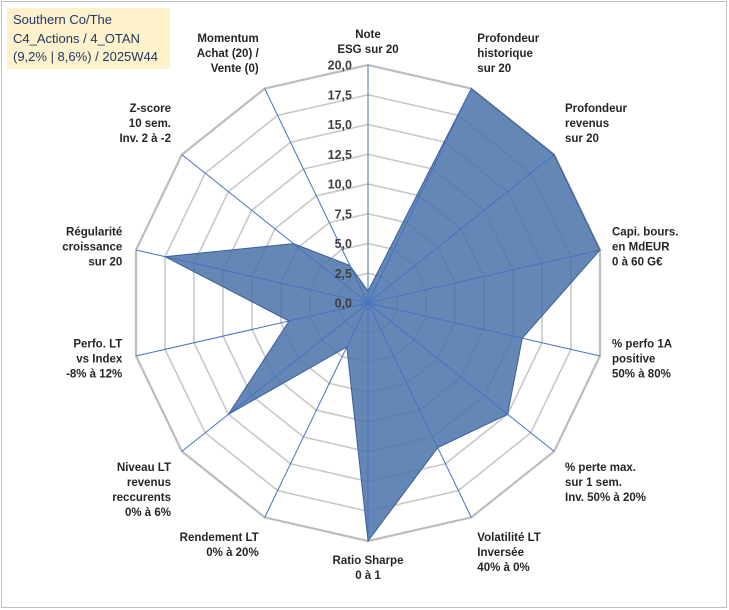 This screenshot has width=729, height=610. Describe the element at coordinates (368, 576) in the screenshot. I see `axis-label-line: 0 à 1` at that location.